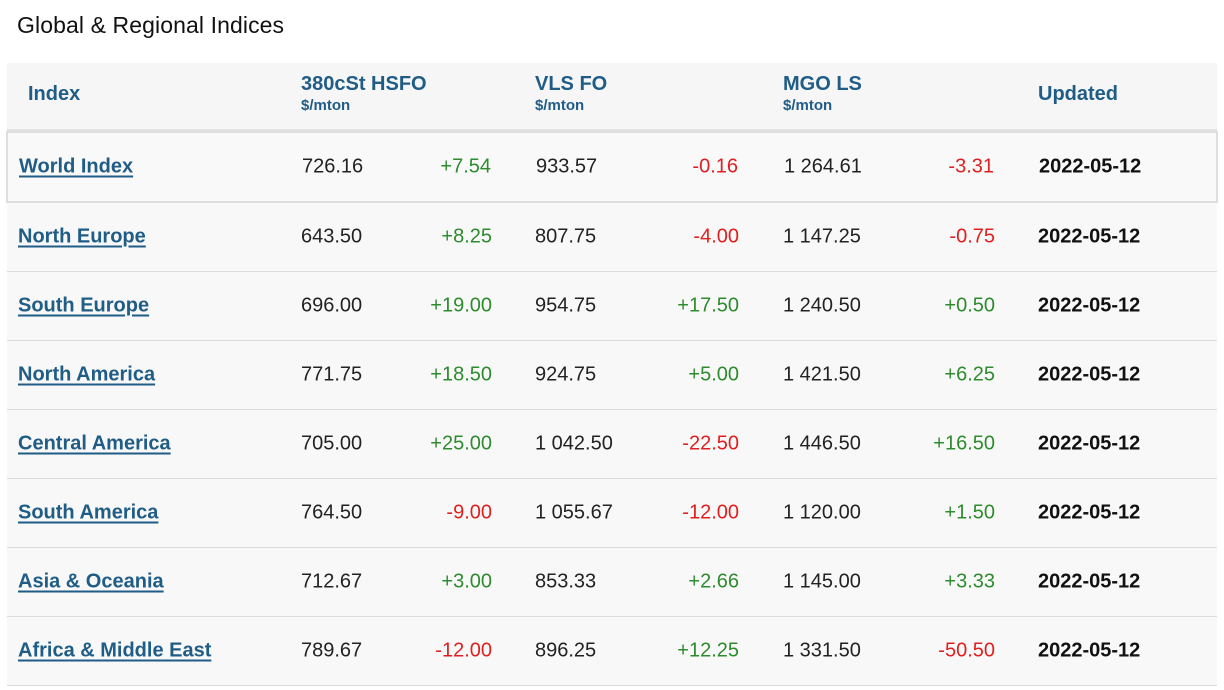 This screenshot has height=690, width=1224. Describe the element at coordinates (469, 512) in the screenshot. I see `hsfo-change: -9.00` at that location.